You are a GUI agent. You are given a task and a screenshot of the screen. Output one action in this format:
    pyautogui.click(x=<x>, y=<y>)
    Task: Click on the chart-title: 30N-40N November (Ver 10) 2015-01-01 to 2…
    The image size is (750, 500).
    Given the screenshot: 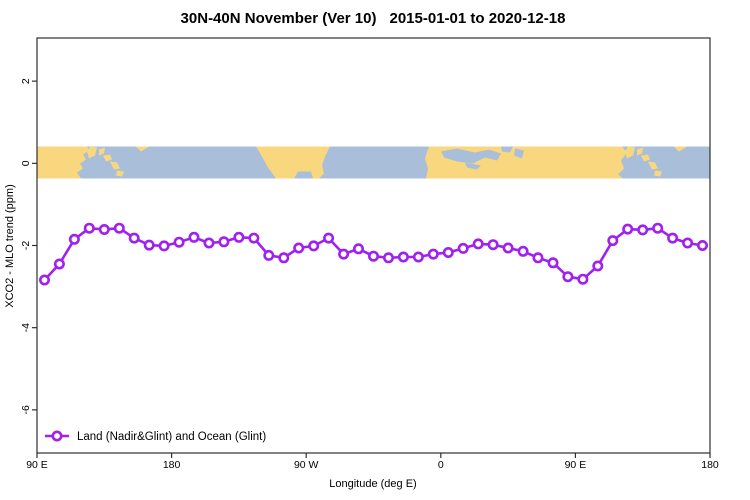 What is the action you would take?
    pyautogui.click(x=373, y=18)
    